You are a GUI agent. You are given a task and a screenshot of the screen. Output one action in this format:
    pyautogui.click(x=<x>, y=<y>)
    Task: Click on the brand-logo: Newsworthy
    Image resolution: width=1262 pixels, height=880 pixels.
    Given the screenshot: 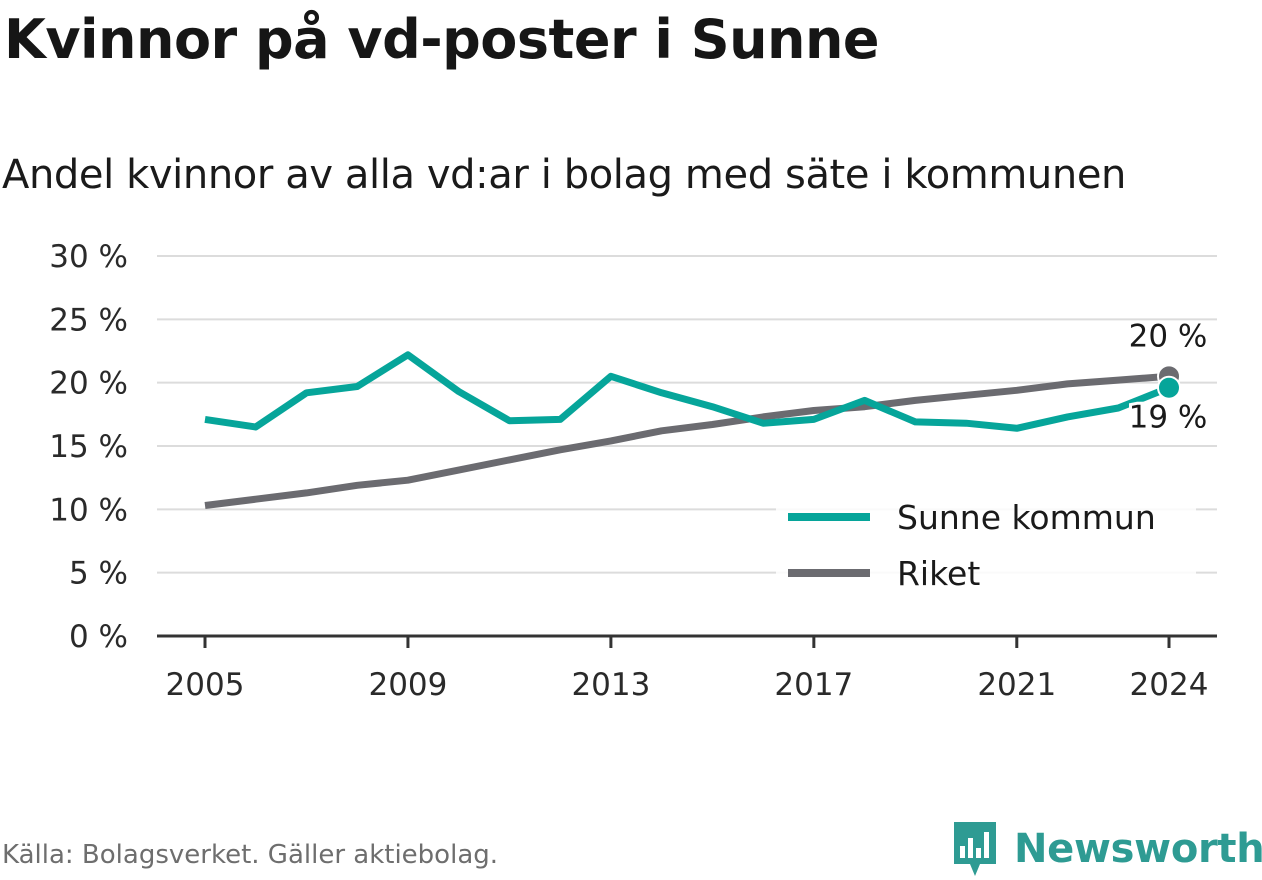 What is the action you would take?
    pyautogui.click(x=1106, y=849)
    